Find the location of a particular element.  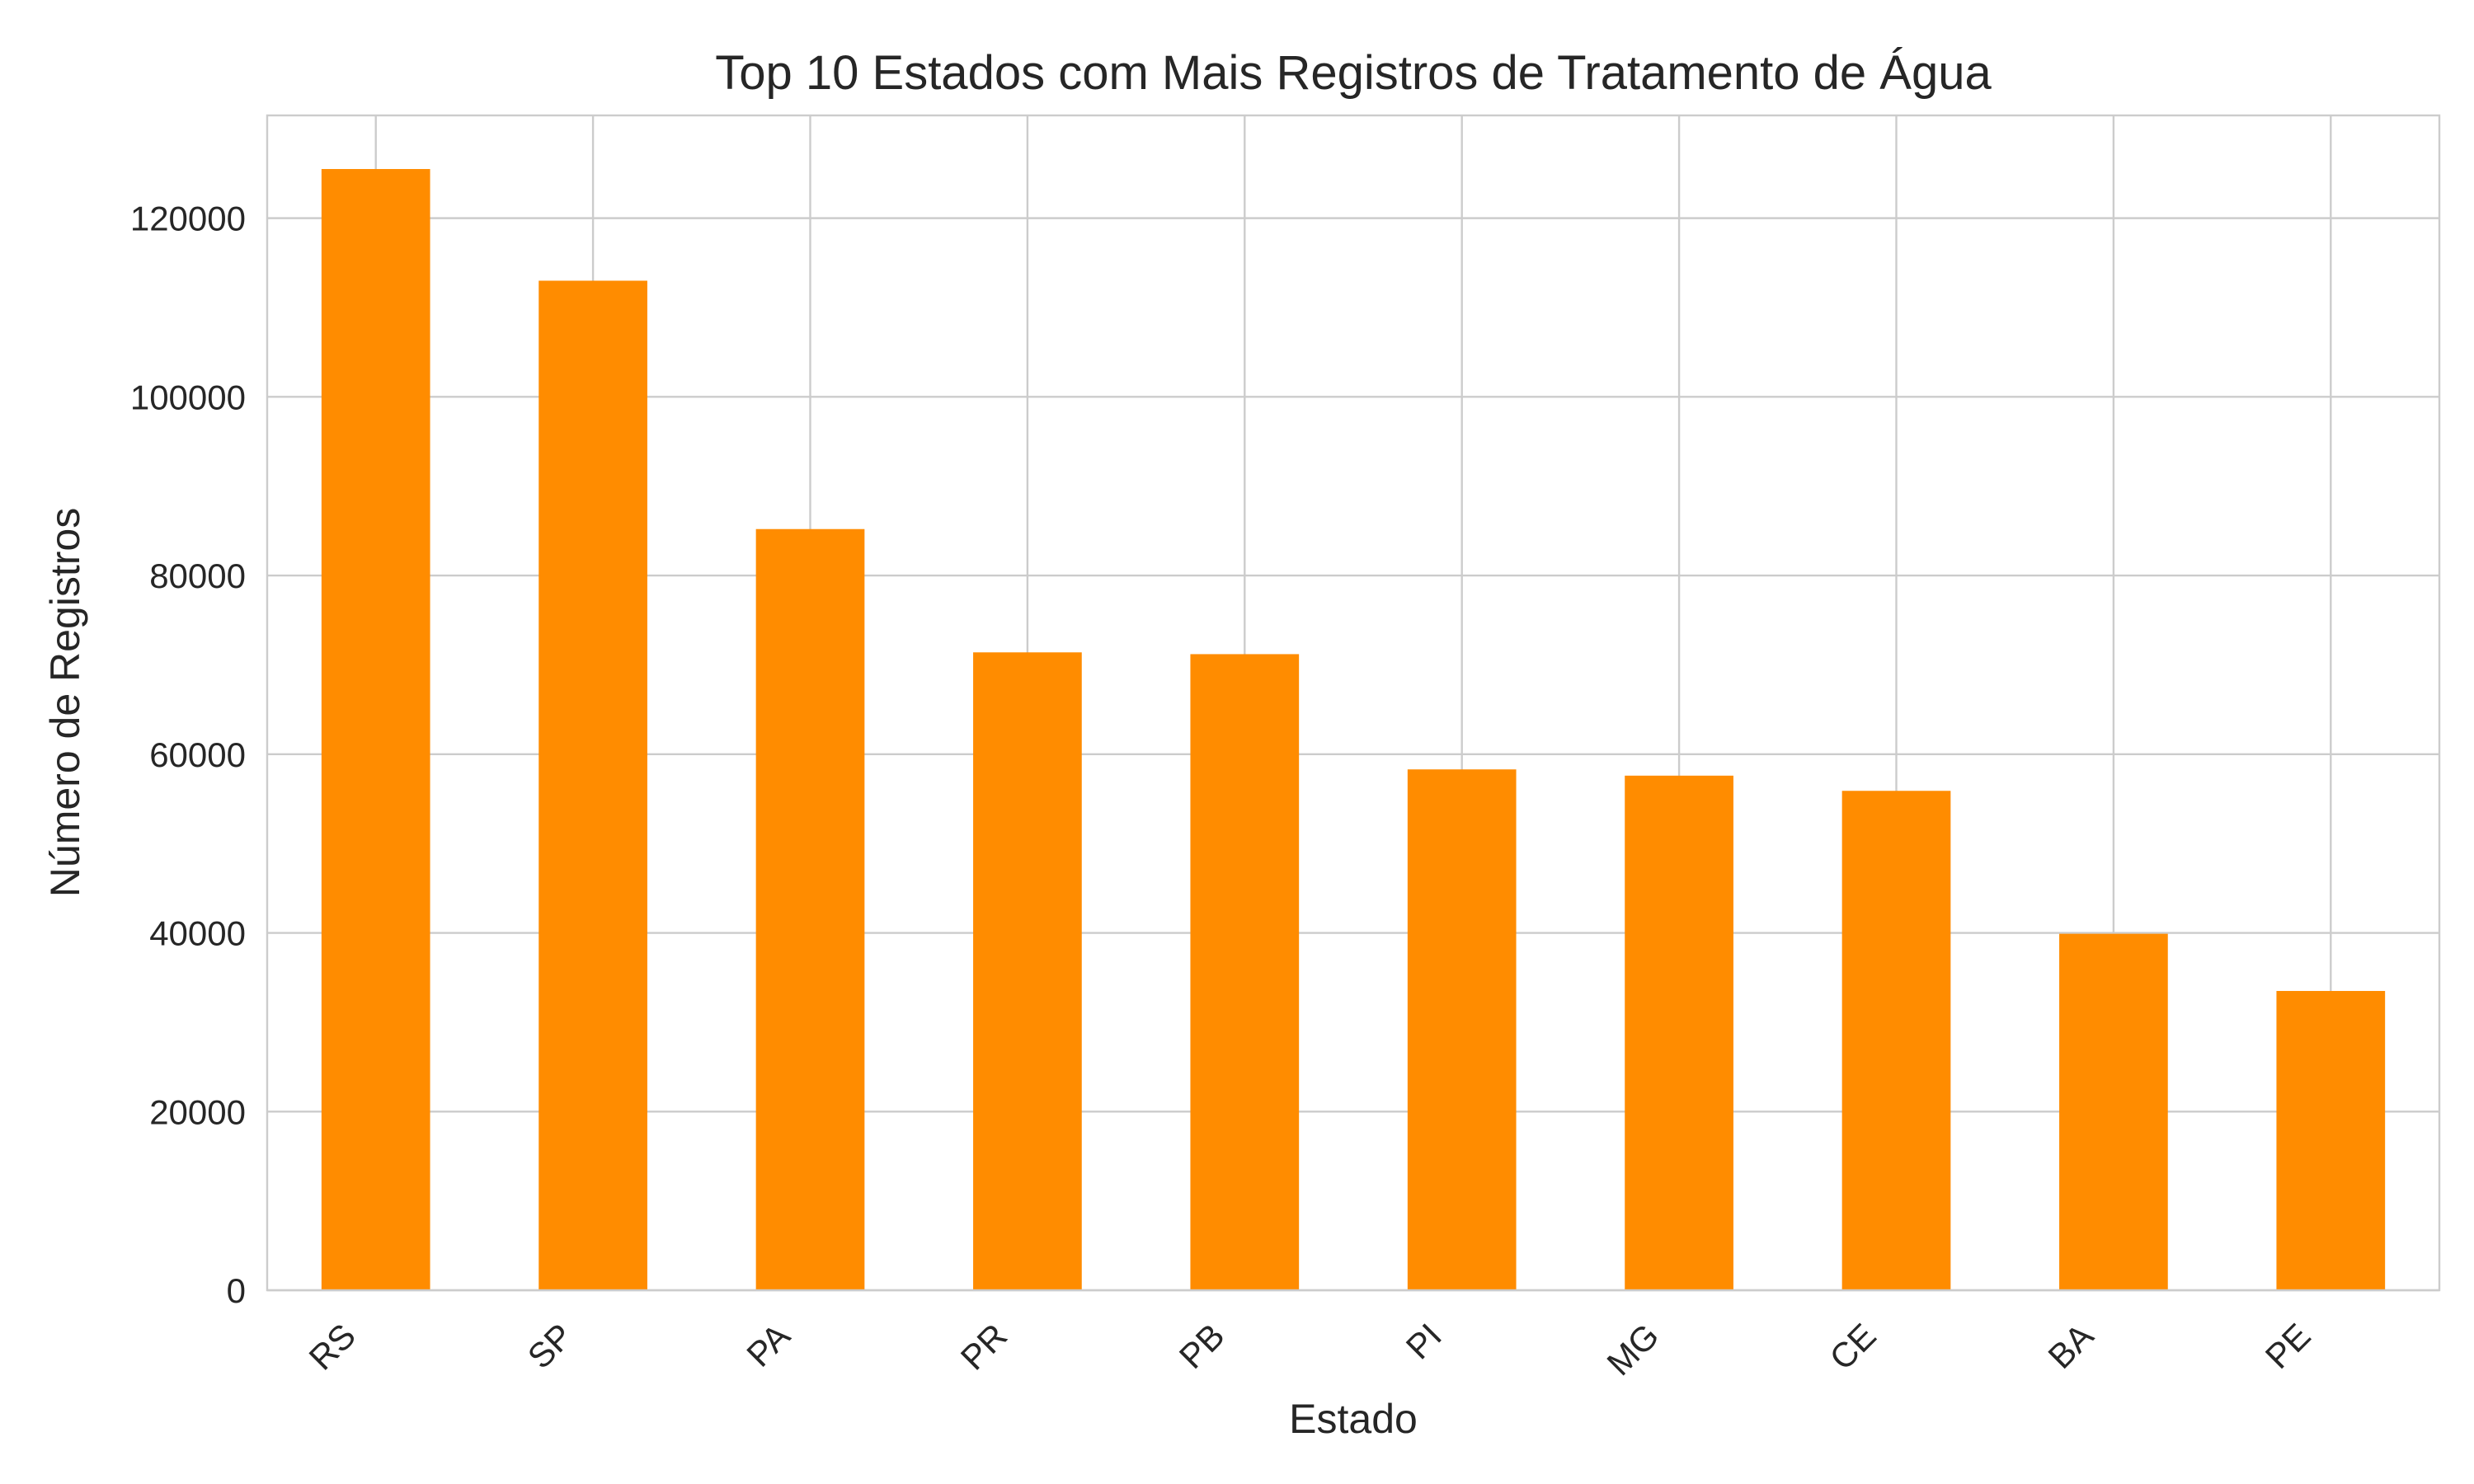

bar-sp is located at coordinates (593, 785).